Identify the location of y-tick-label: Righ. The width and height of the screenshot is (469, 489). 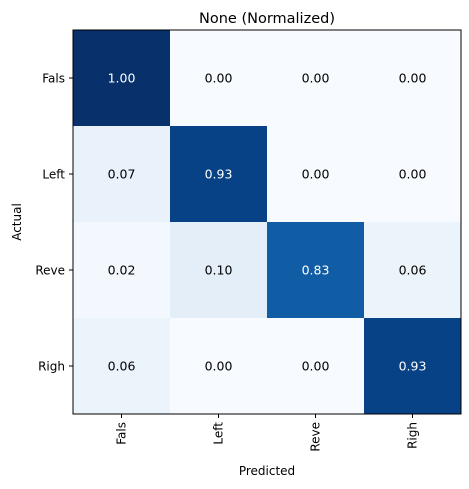
(51, 367).